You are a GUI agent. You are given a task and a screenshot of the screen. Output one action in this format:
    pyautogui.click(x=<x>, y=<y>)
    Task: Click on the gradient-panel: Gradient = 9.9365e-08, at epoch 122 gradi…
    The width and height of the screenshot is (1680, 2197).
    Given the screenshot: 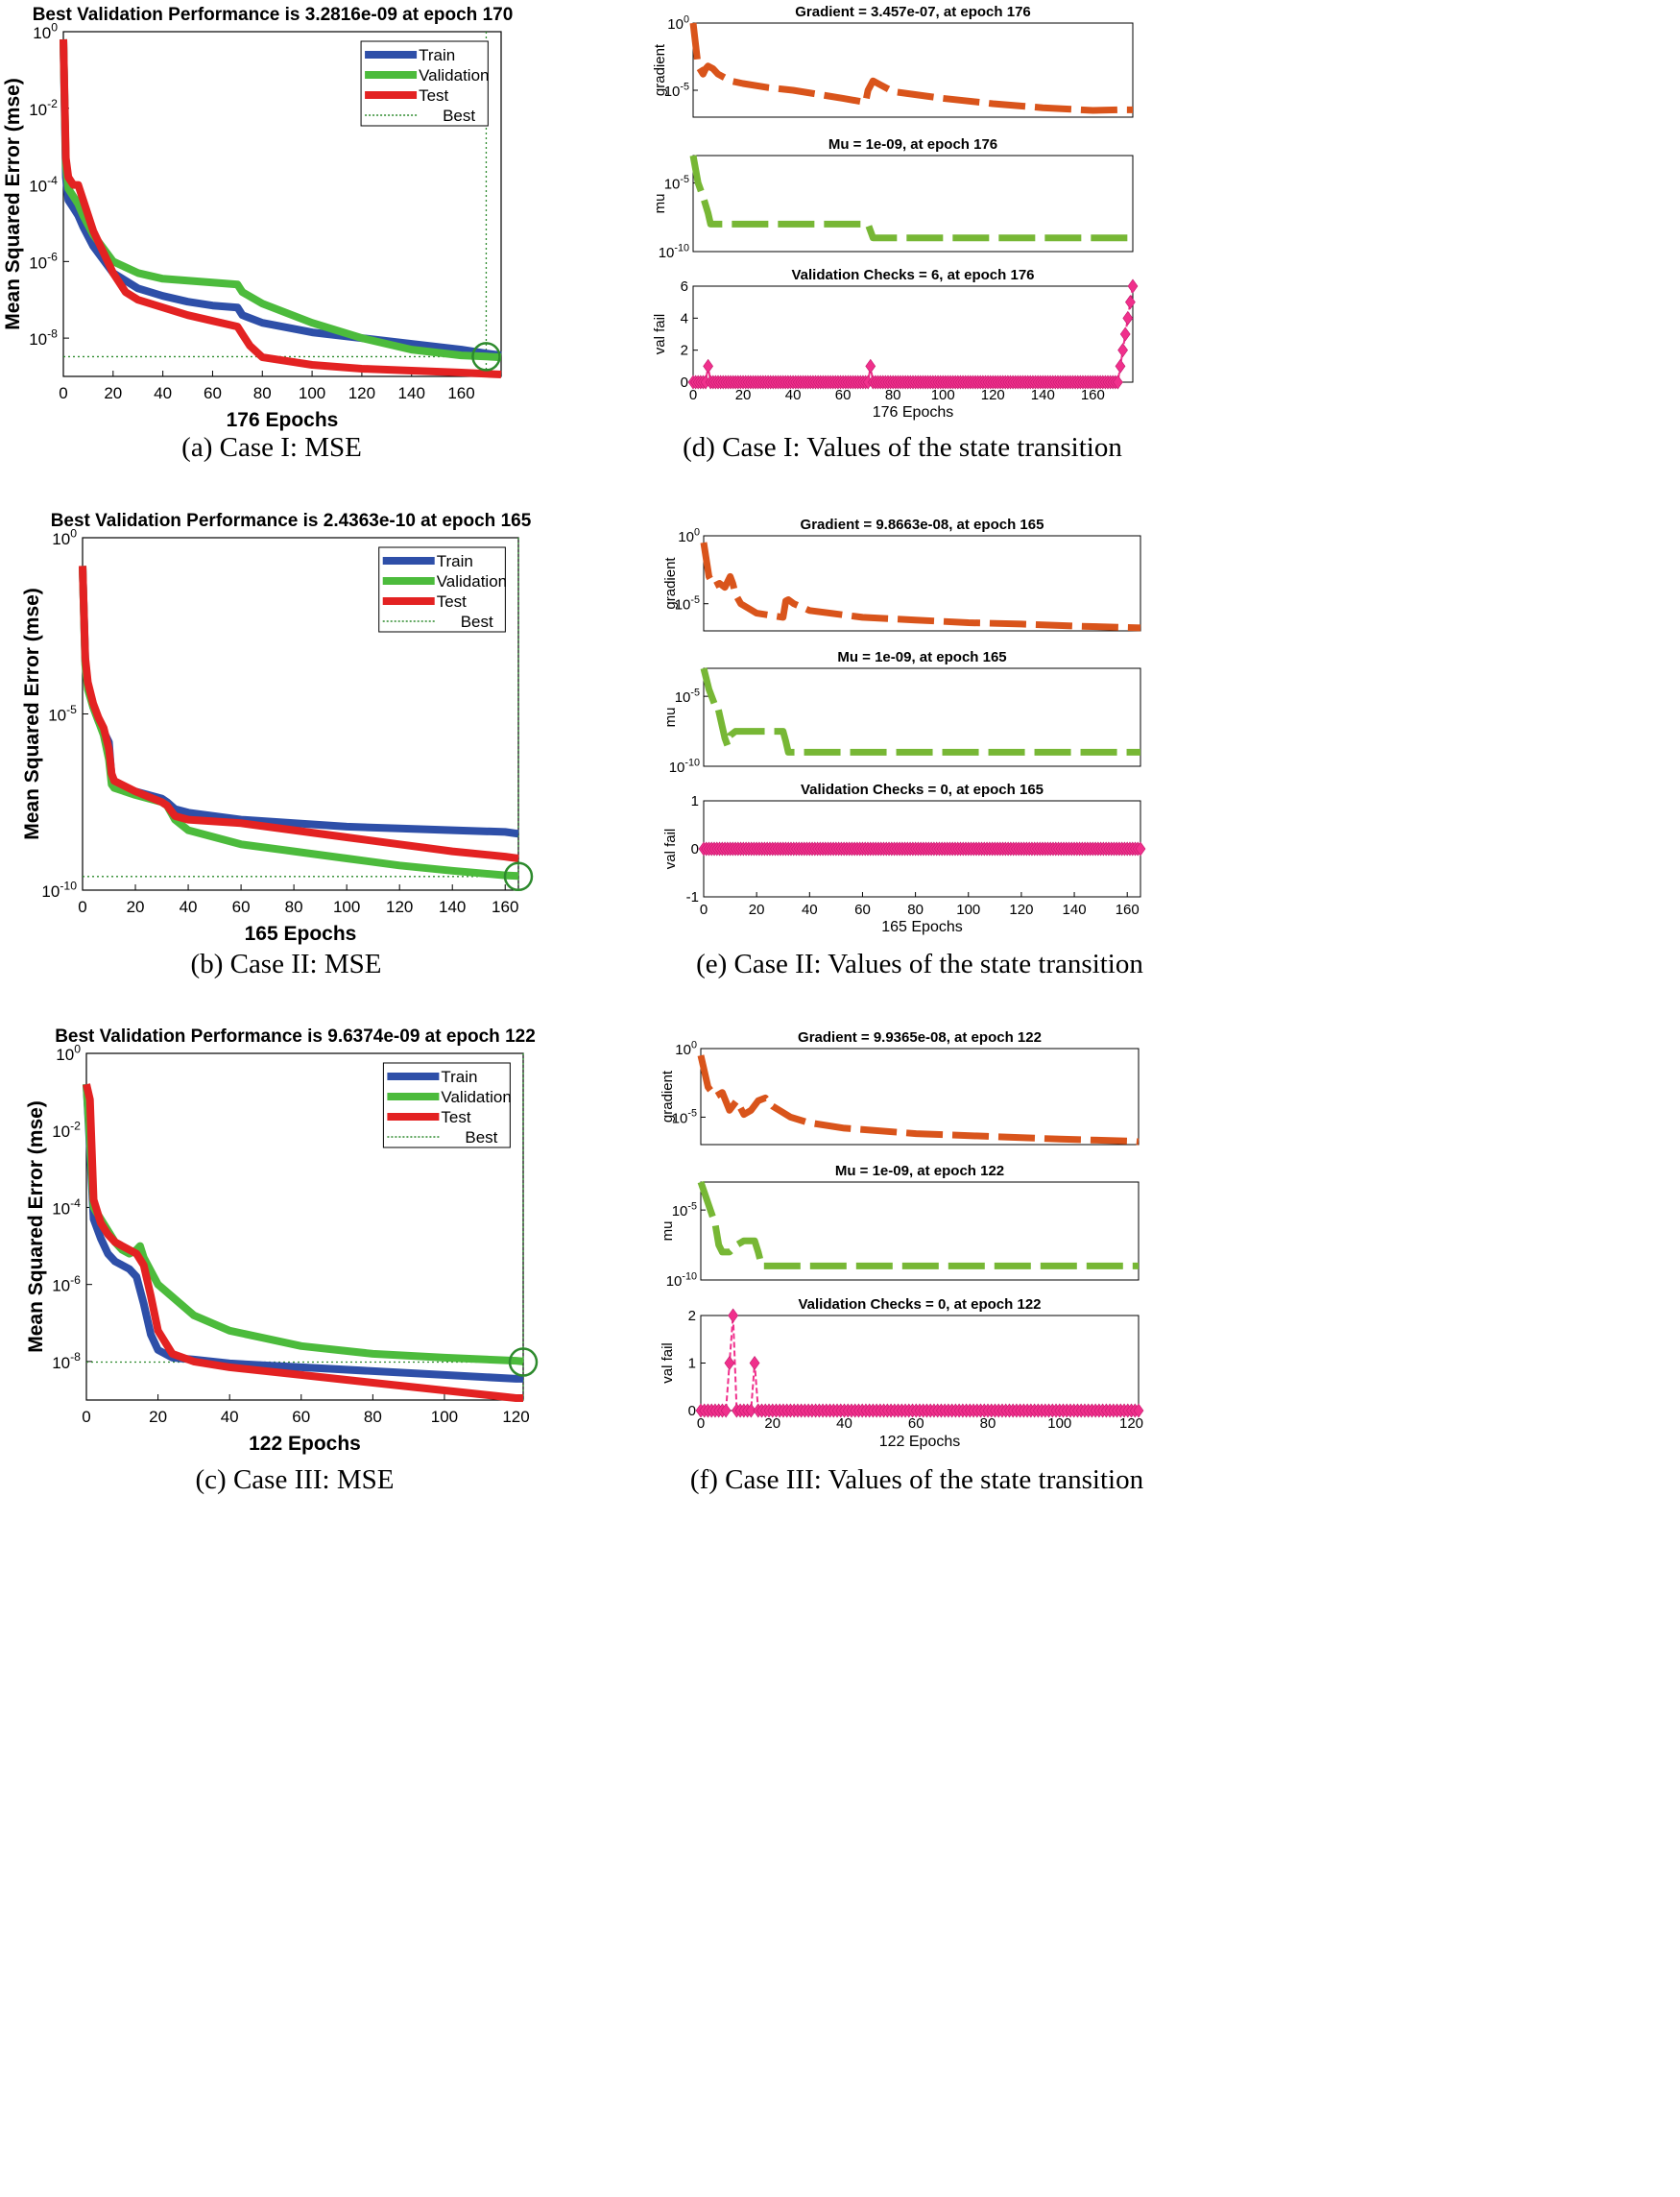 What is the action you would take?
    pyautogui.click(x=900, y=1087)
    